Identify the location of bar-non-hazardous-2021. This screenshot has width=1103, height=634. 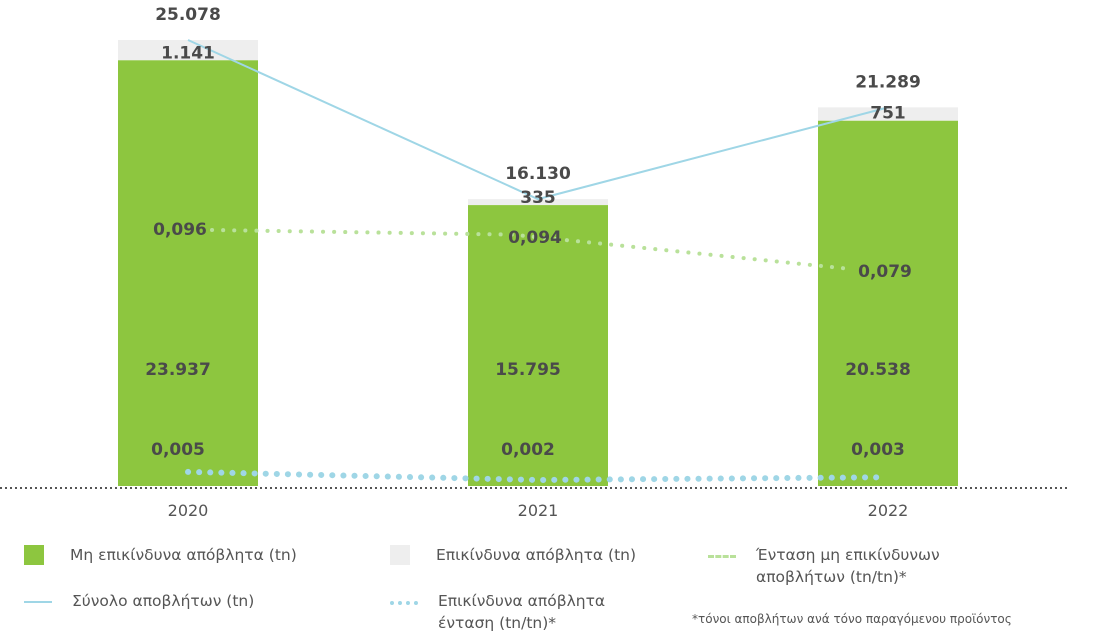
(538, 345).